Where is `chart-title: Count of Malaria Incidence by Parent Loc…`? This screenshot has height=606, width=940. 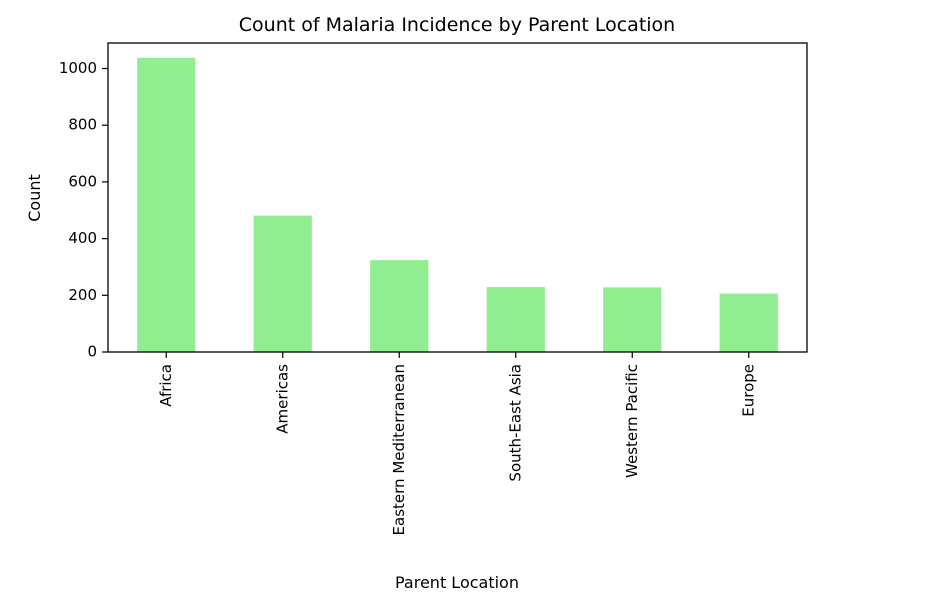
chart-title: Count of Malaria Incidence by Parent Loc… is located at coordinates (457, 25).